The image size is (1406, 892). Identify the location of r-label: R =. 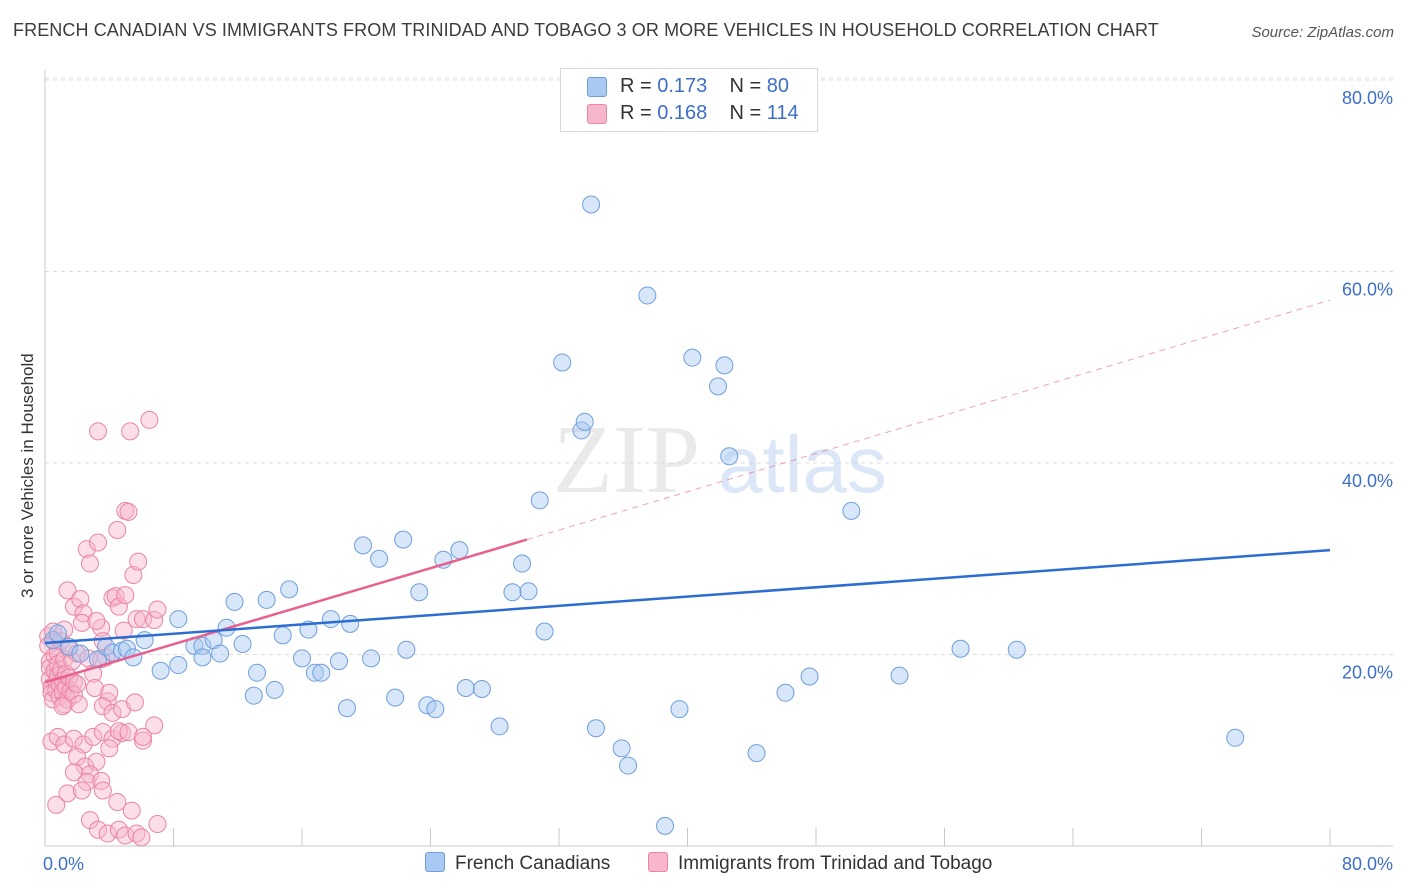
(636, 86).